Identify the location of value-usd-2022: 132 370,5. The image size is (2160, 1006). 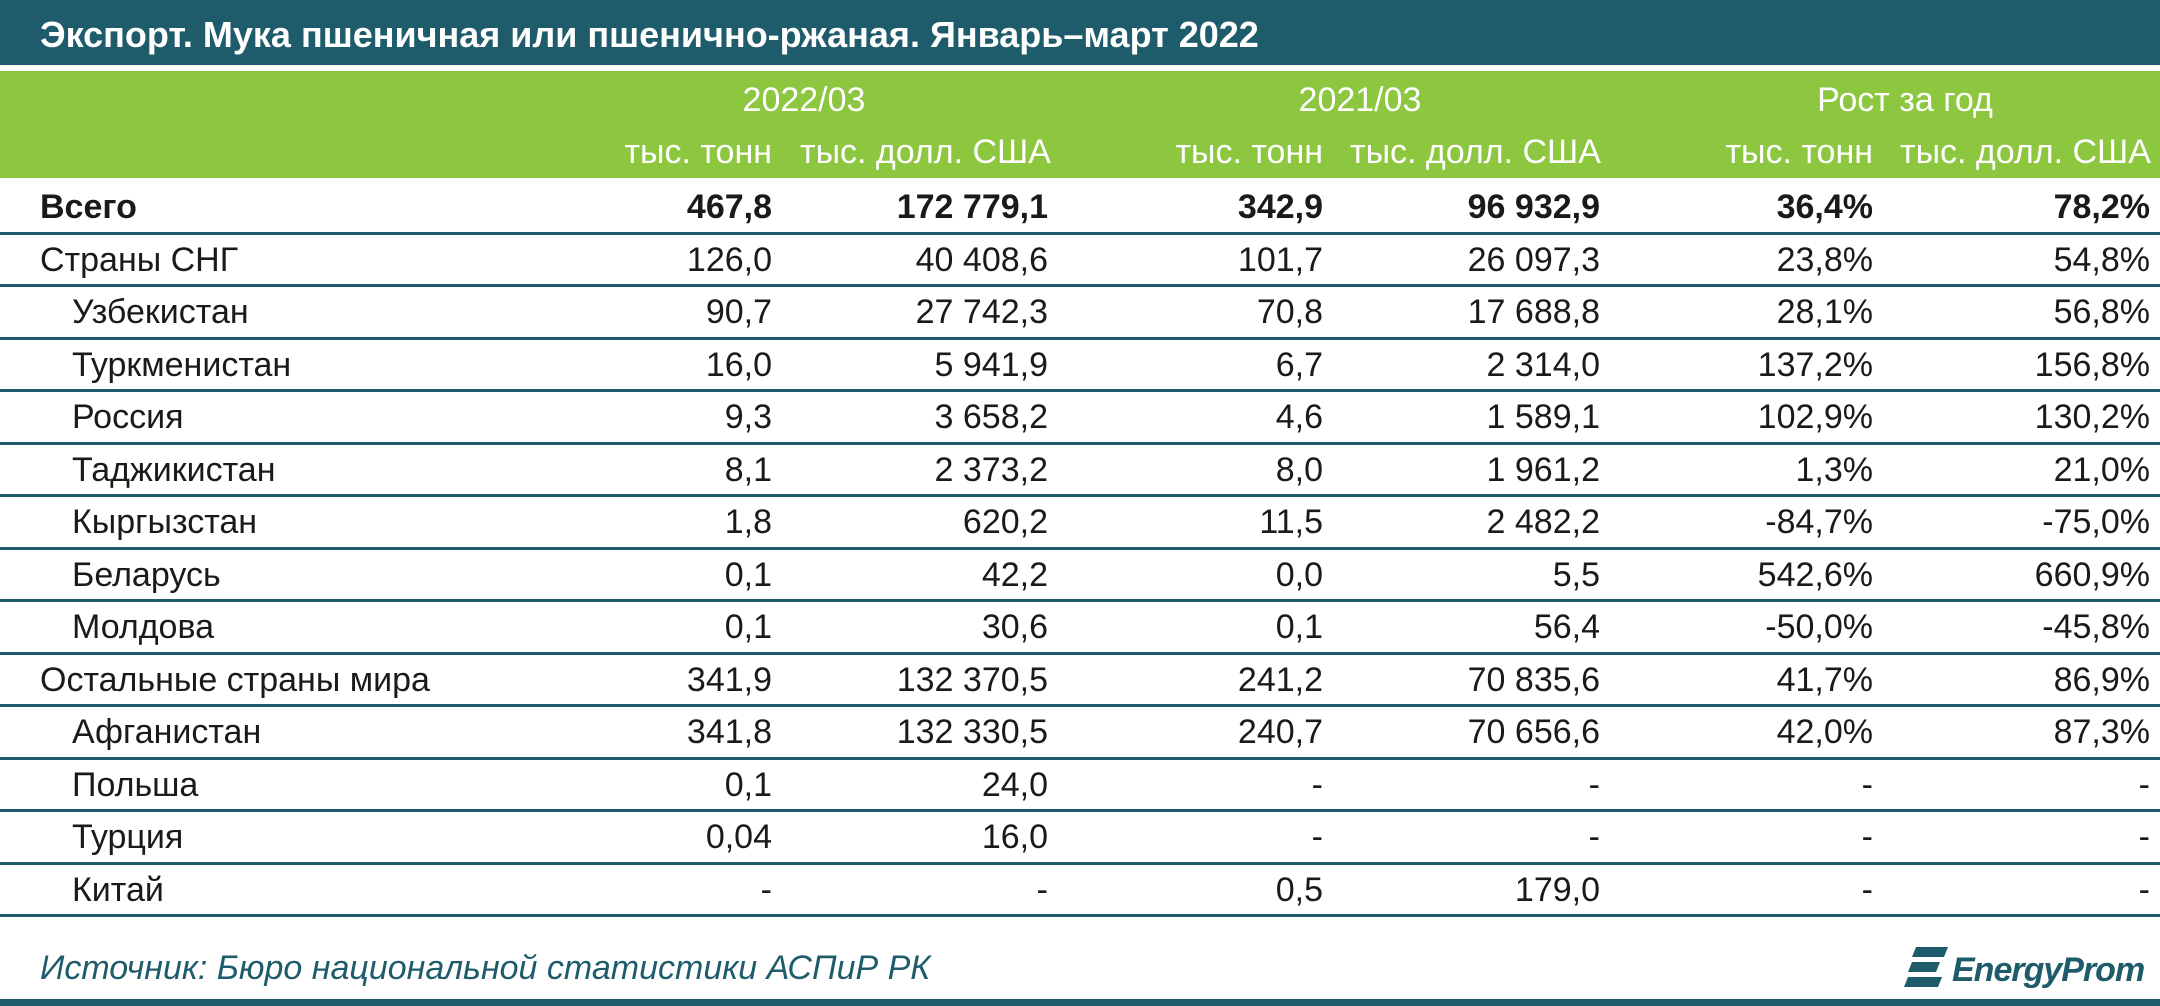
(972, 679).